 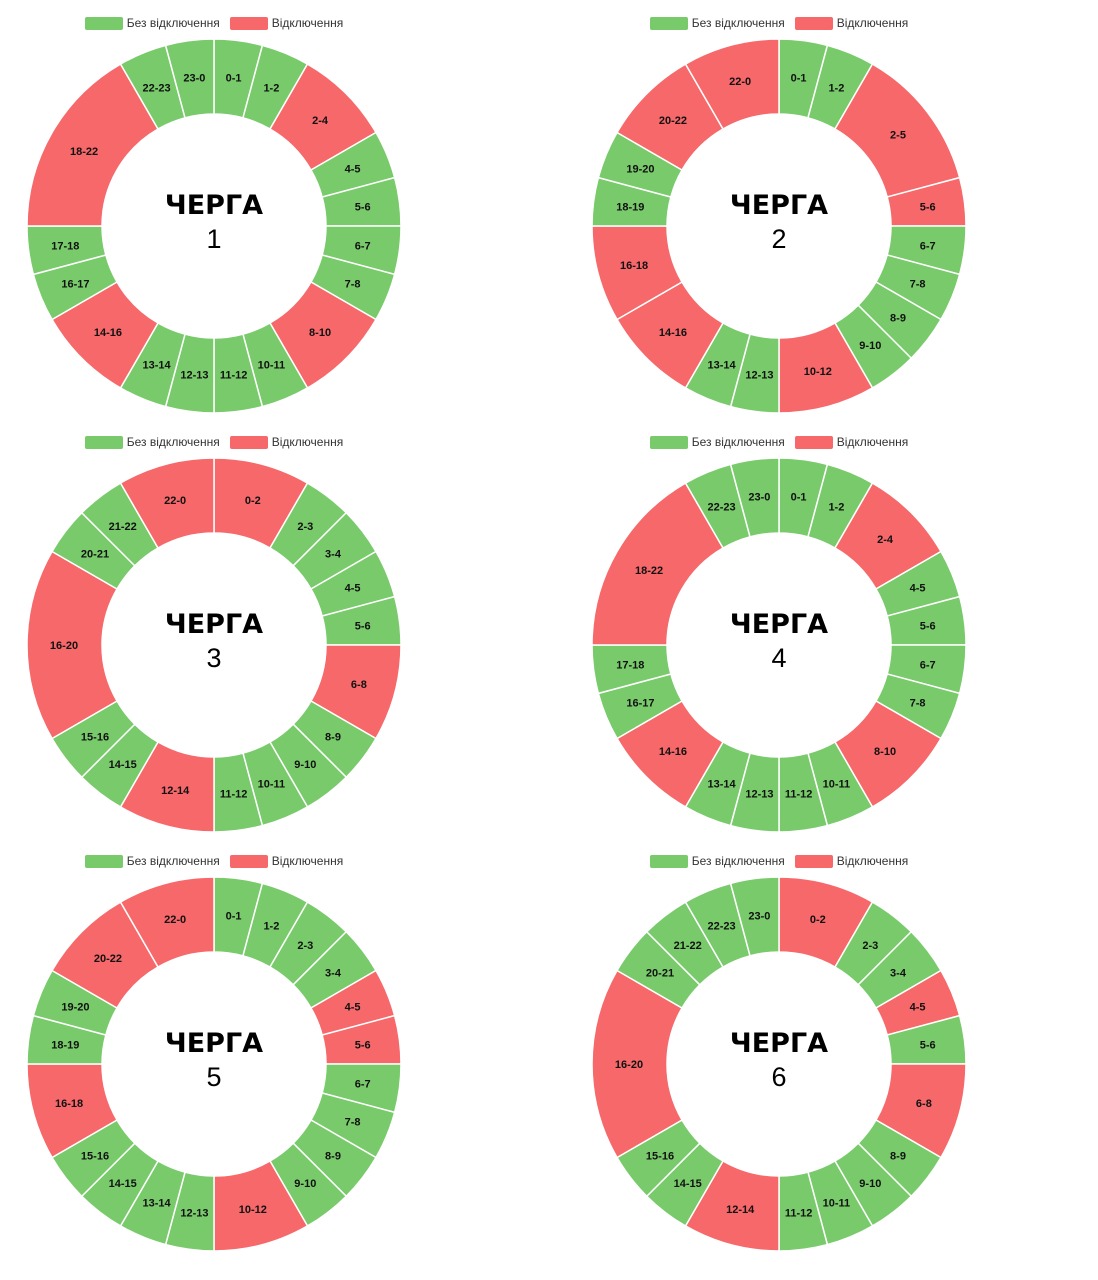 I want to click on chart-title-number: 5, so click(x=213, y=1077).